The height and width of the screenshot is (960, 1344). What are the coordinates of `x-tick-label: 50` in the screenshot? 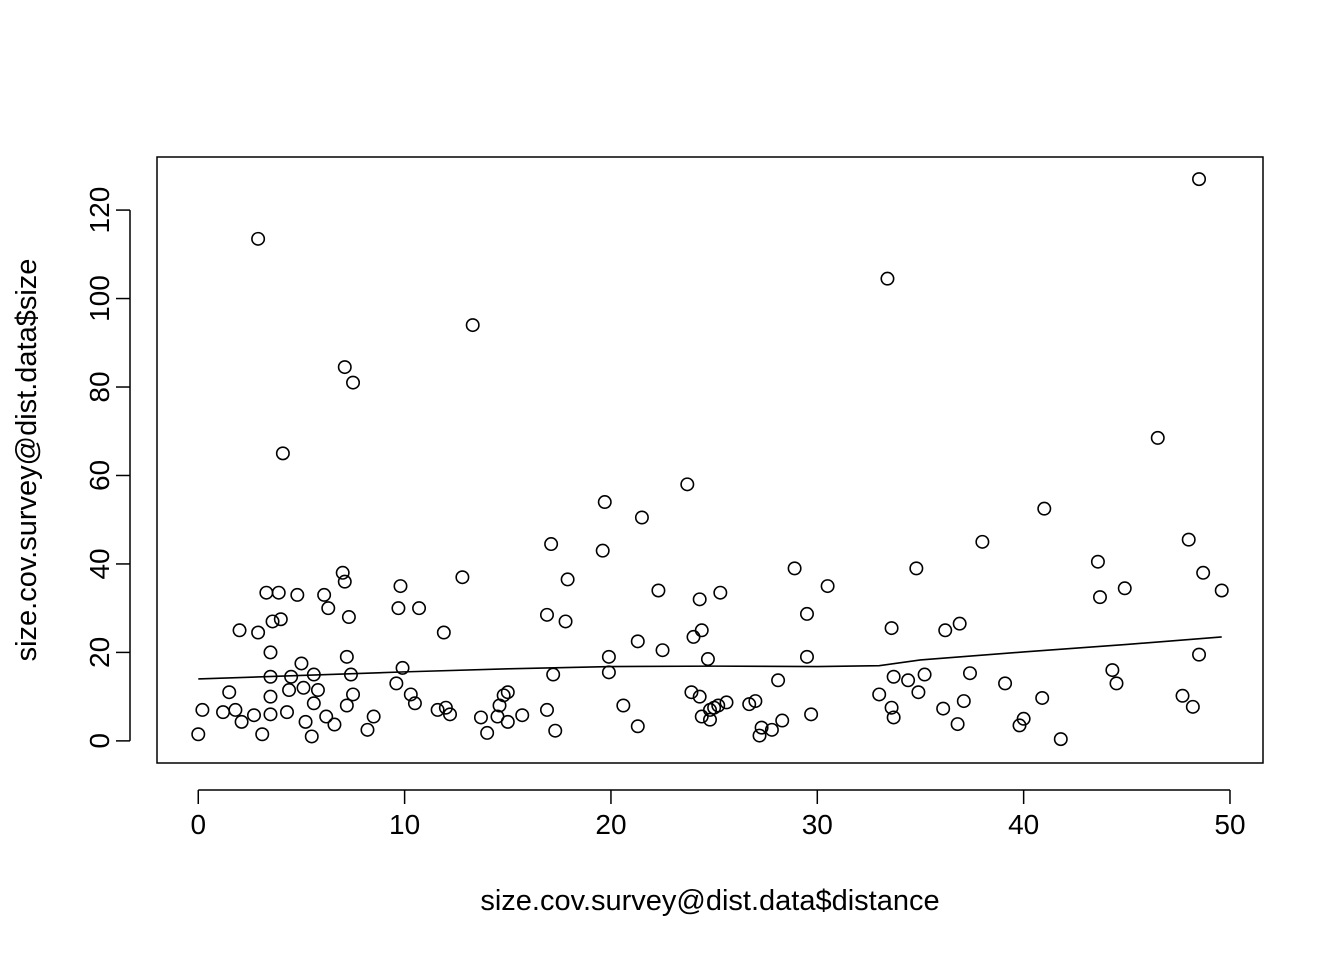 It's located at (1229, 824).